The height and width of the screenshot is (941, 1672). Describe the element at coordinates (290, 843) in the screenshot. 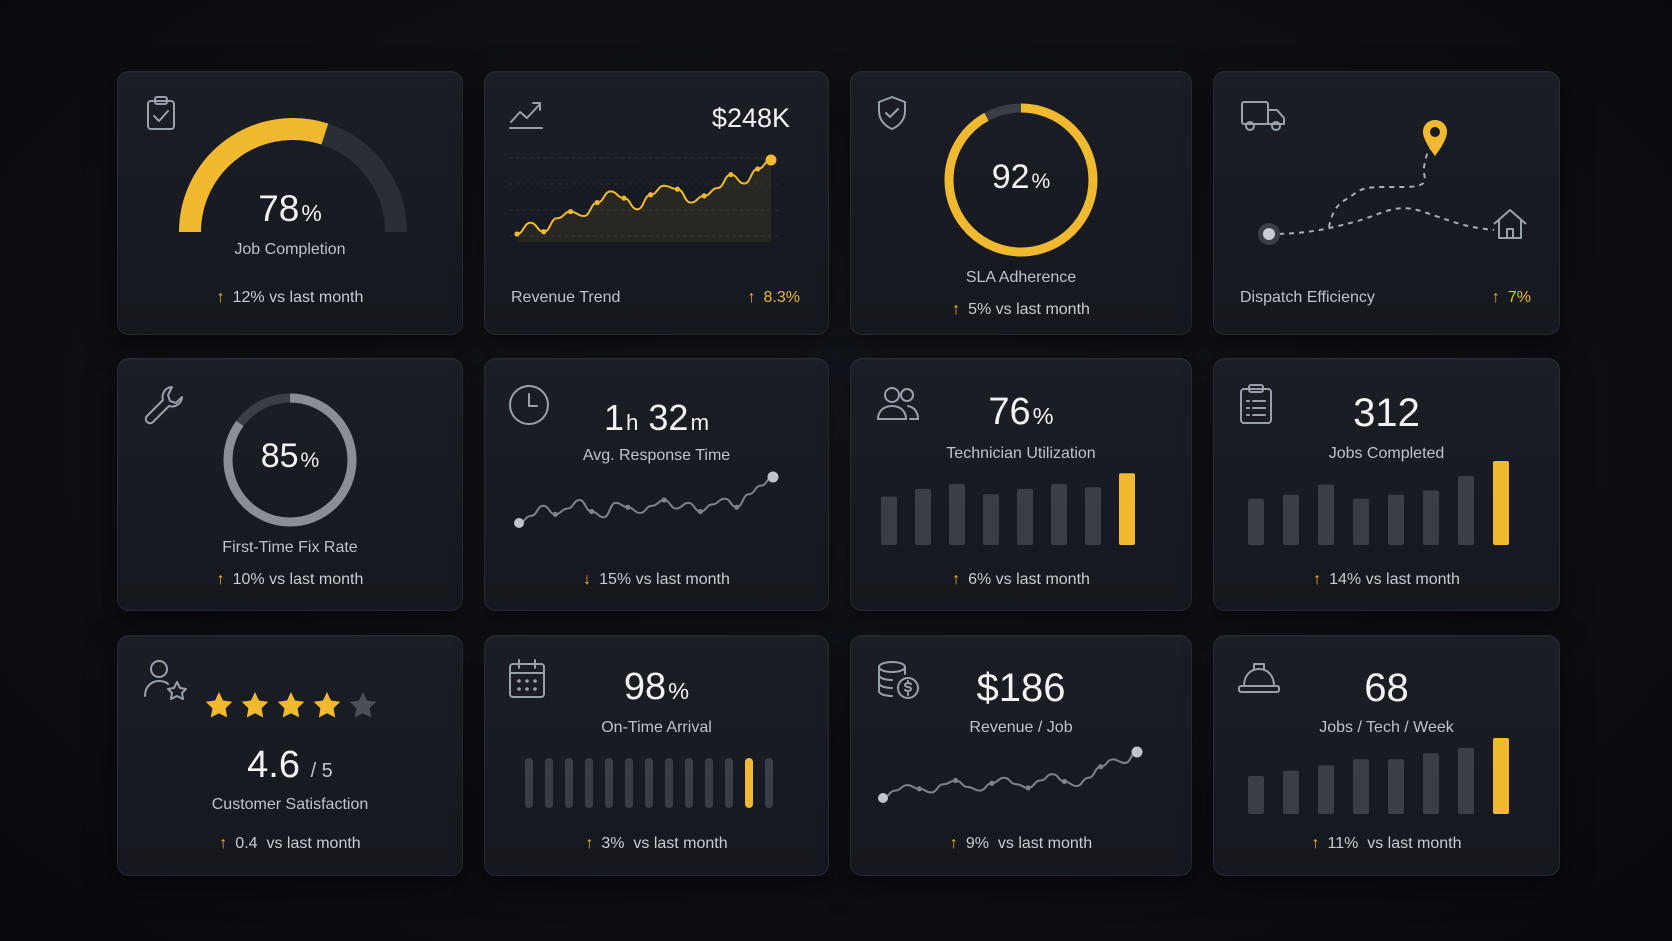

I see `csat-trend: ↑ 0.4 vs last month` at that location.